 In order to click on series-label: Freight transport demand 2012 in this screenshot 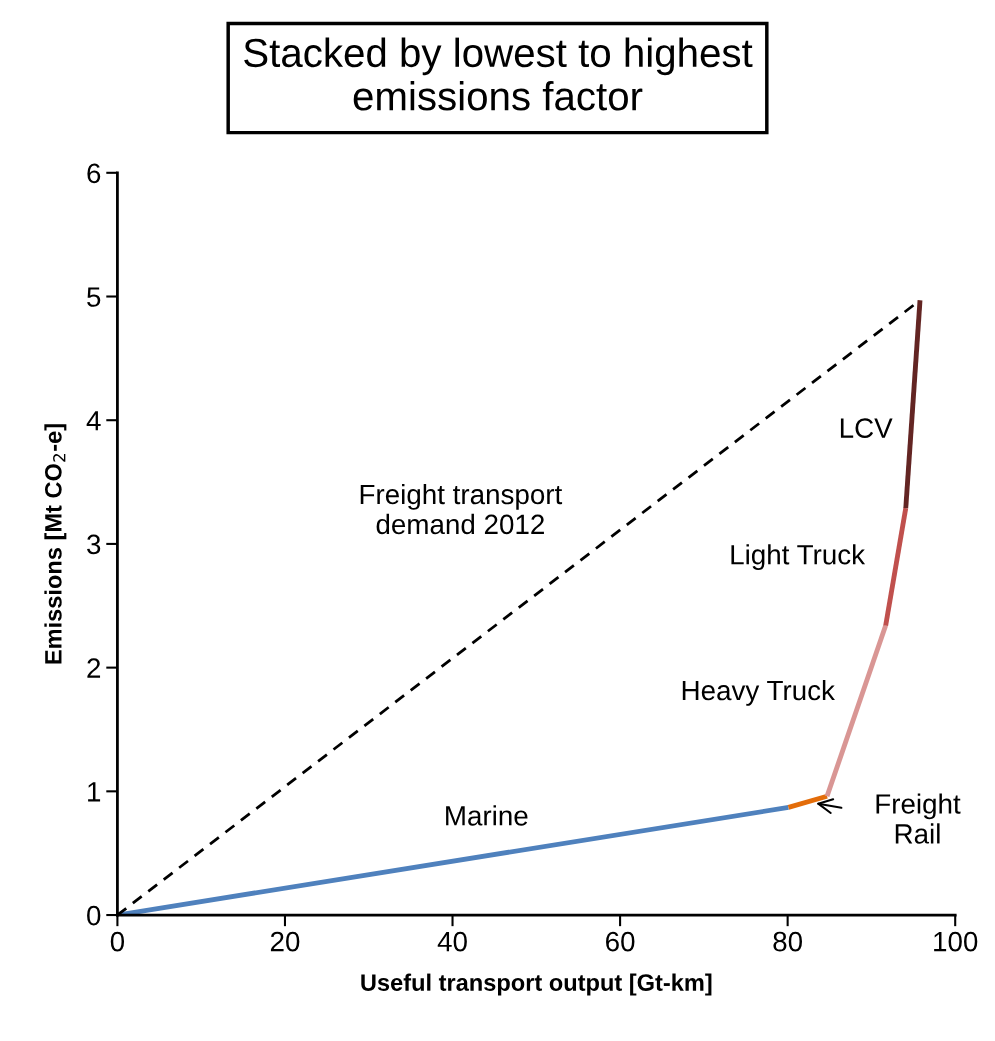, I will do `click(461, 509)`.